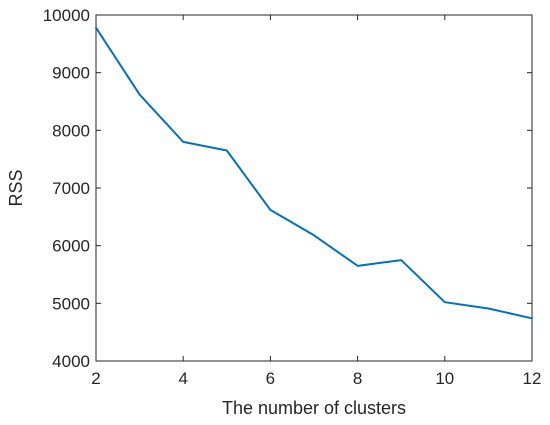  I want to click on y-tick-label: 7000, so click(71, 188).